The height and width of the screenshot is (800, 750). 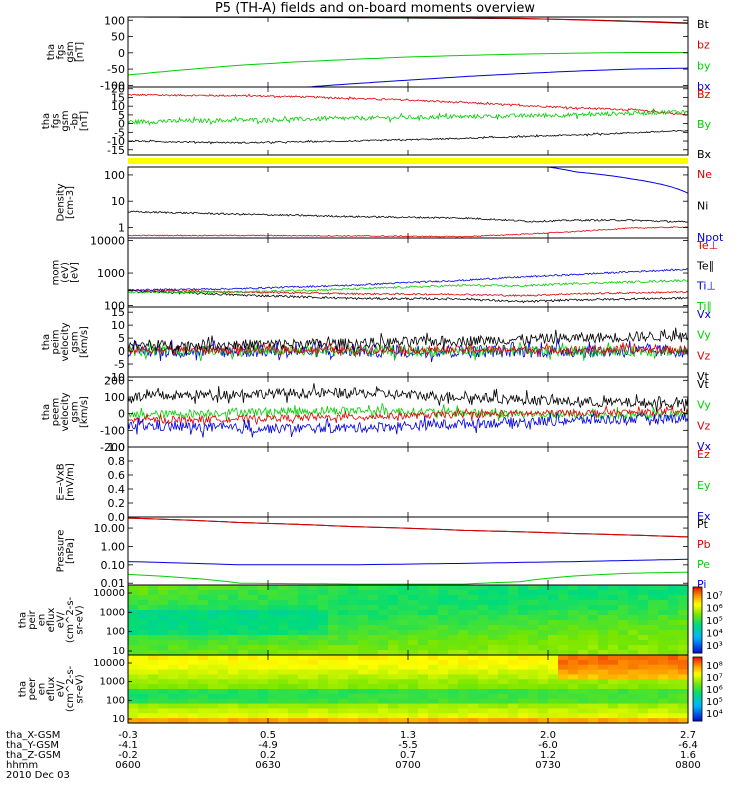 What do you see at coordinates (121, 228) in the screenshot?
I see `y-tick-label: 1` at bounding box center [121, 228].